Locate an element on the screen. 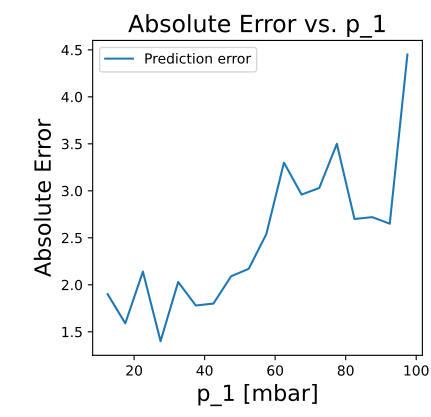 Image resolution: width=431 pixels, height=417 pixels. y-tick-label: 4.0 is located at coordinates (72, 97).